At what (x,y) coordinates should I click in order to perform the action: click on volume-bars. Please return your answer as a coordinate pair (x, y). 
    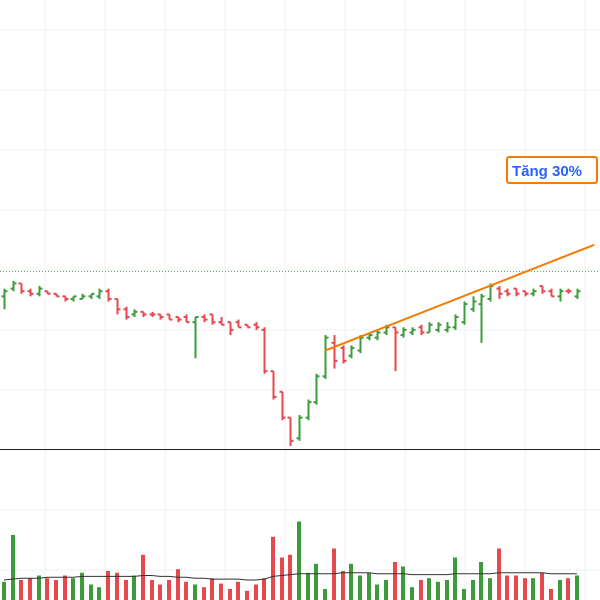
    Looking at the image, I should click on (290, 560).